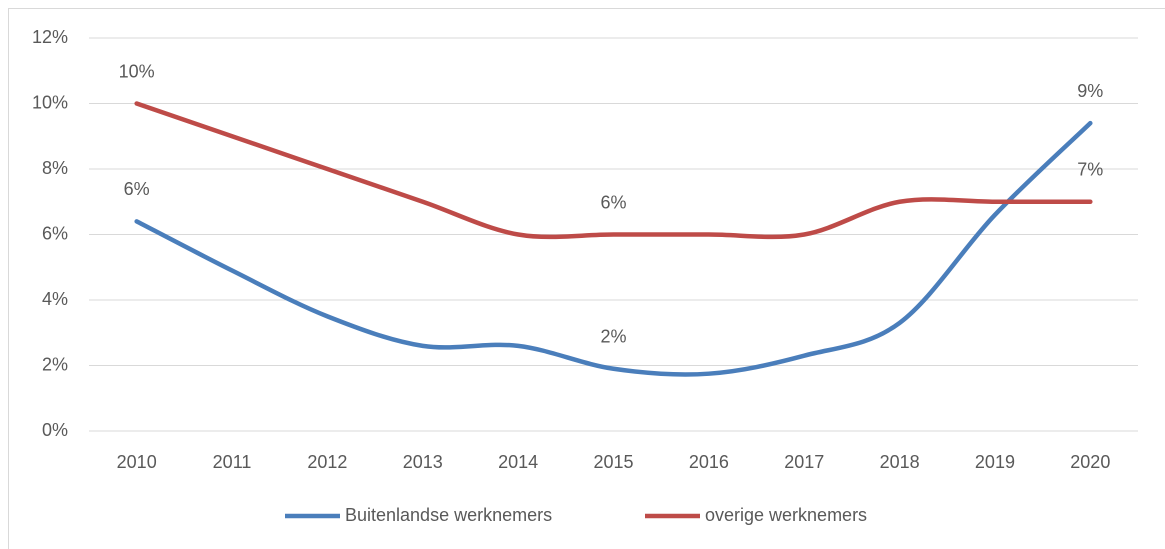 This screenshot has width=1165, height=549. Describe the element at coordinates (1090, 91) in the screenshot. I see `data-label: 9%` at that location.